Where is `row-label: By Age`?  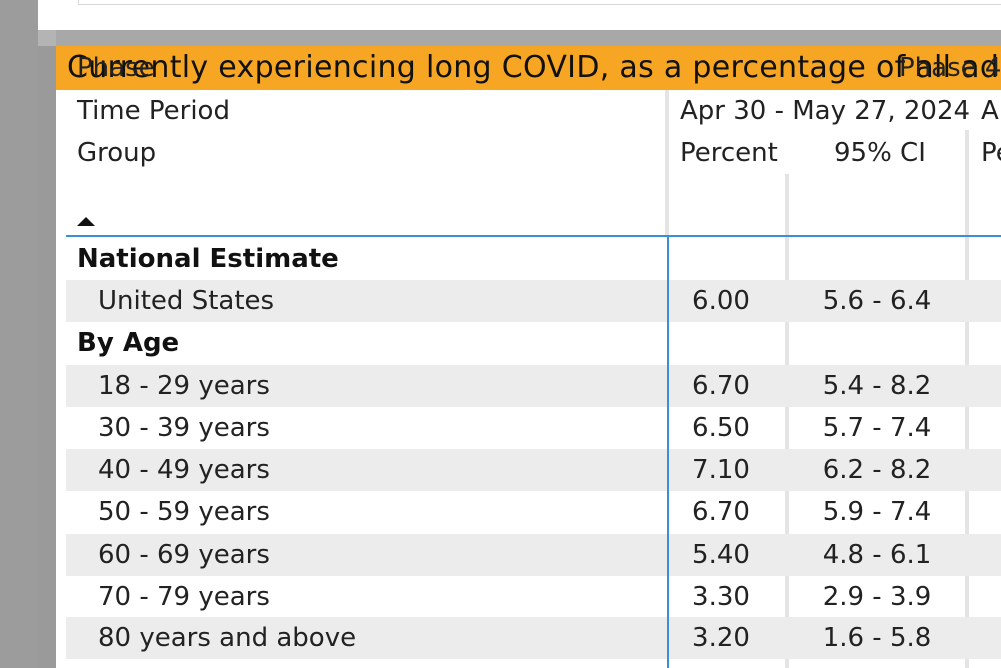 row-label: By Age is located at coordinates (128, 343).